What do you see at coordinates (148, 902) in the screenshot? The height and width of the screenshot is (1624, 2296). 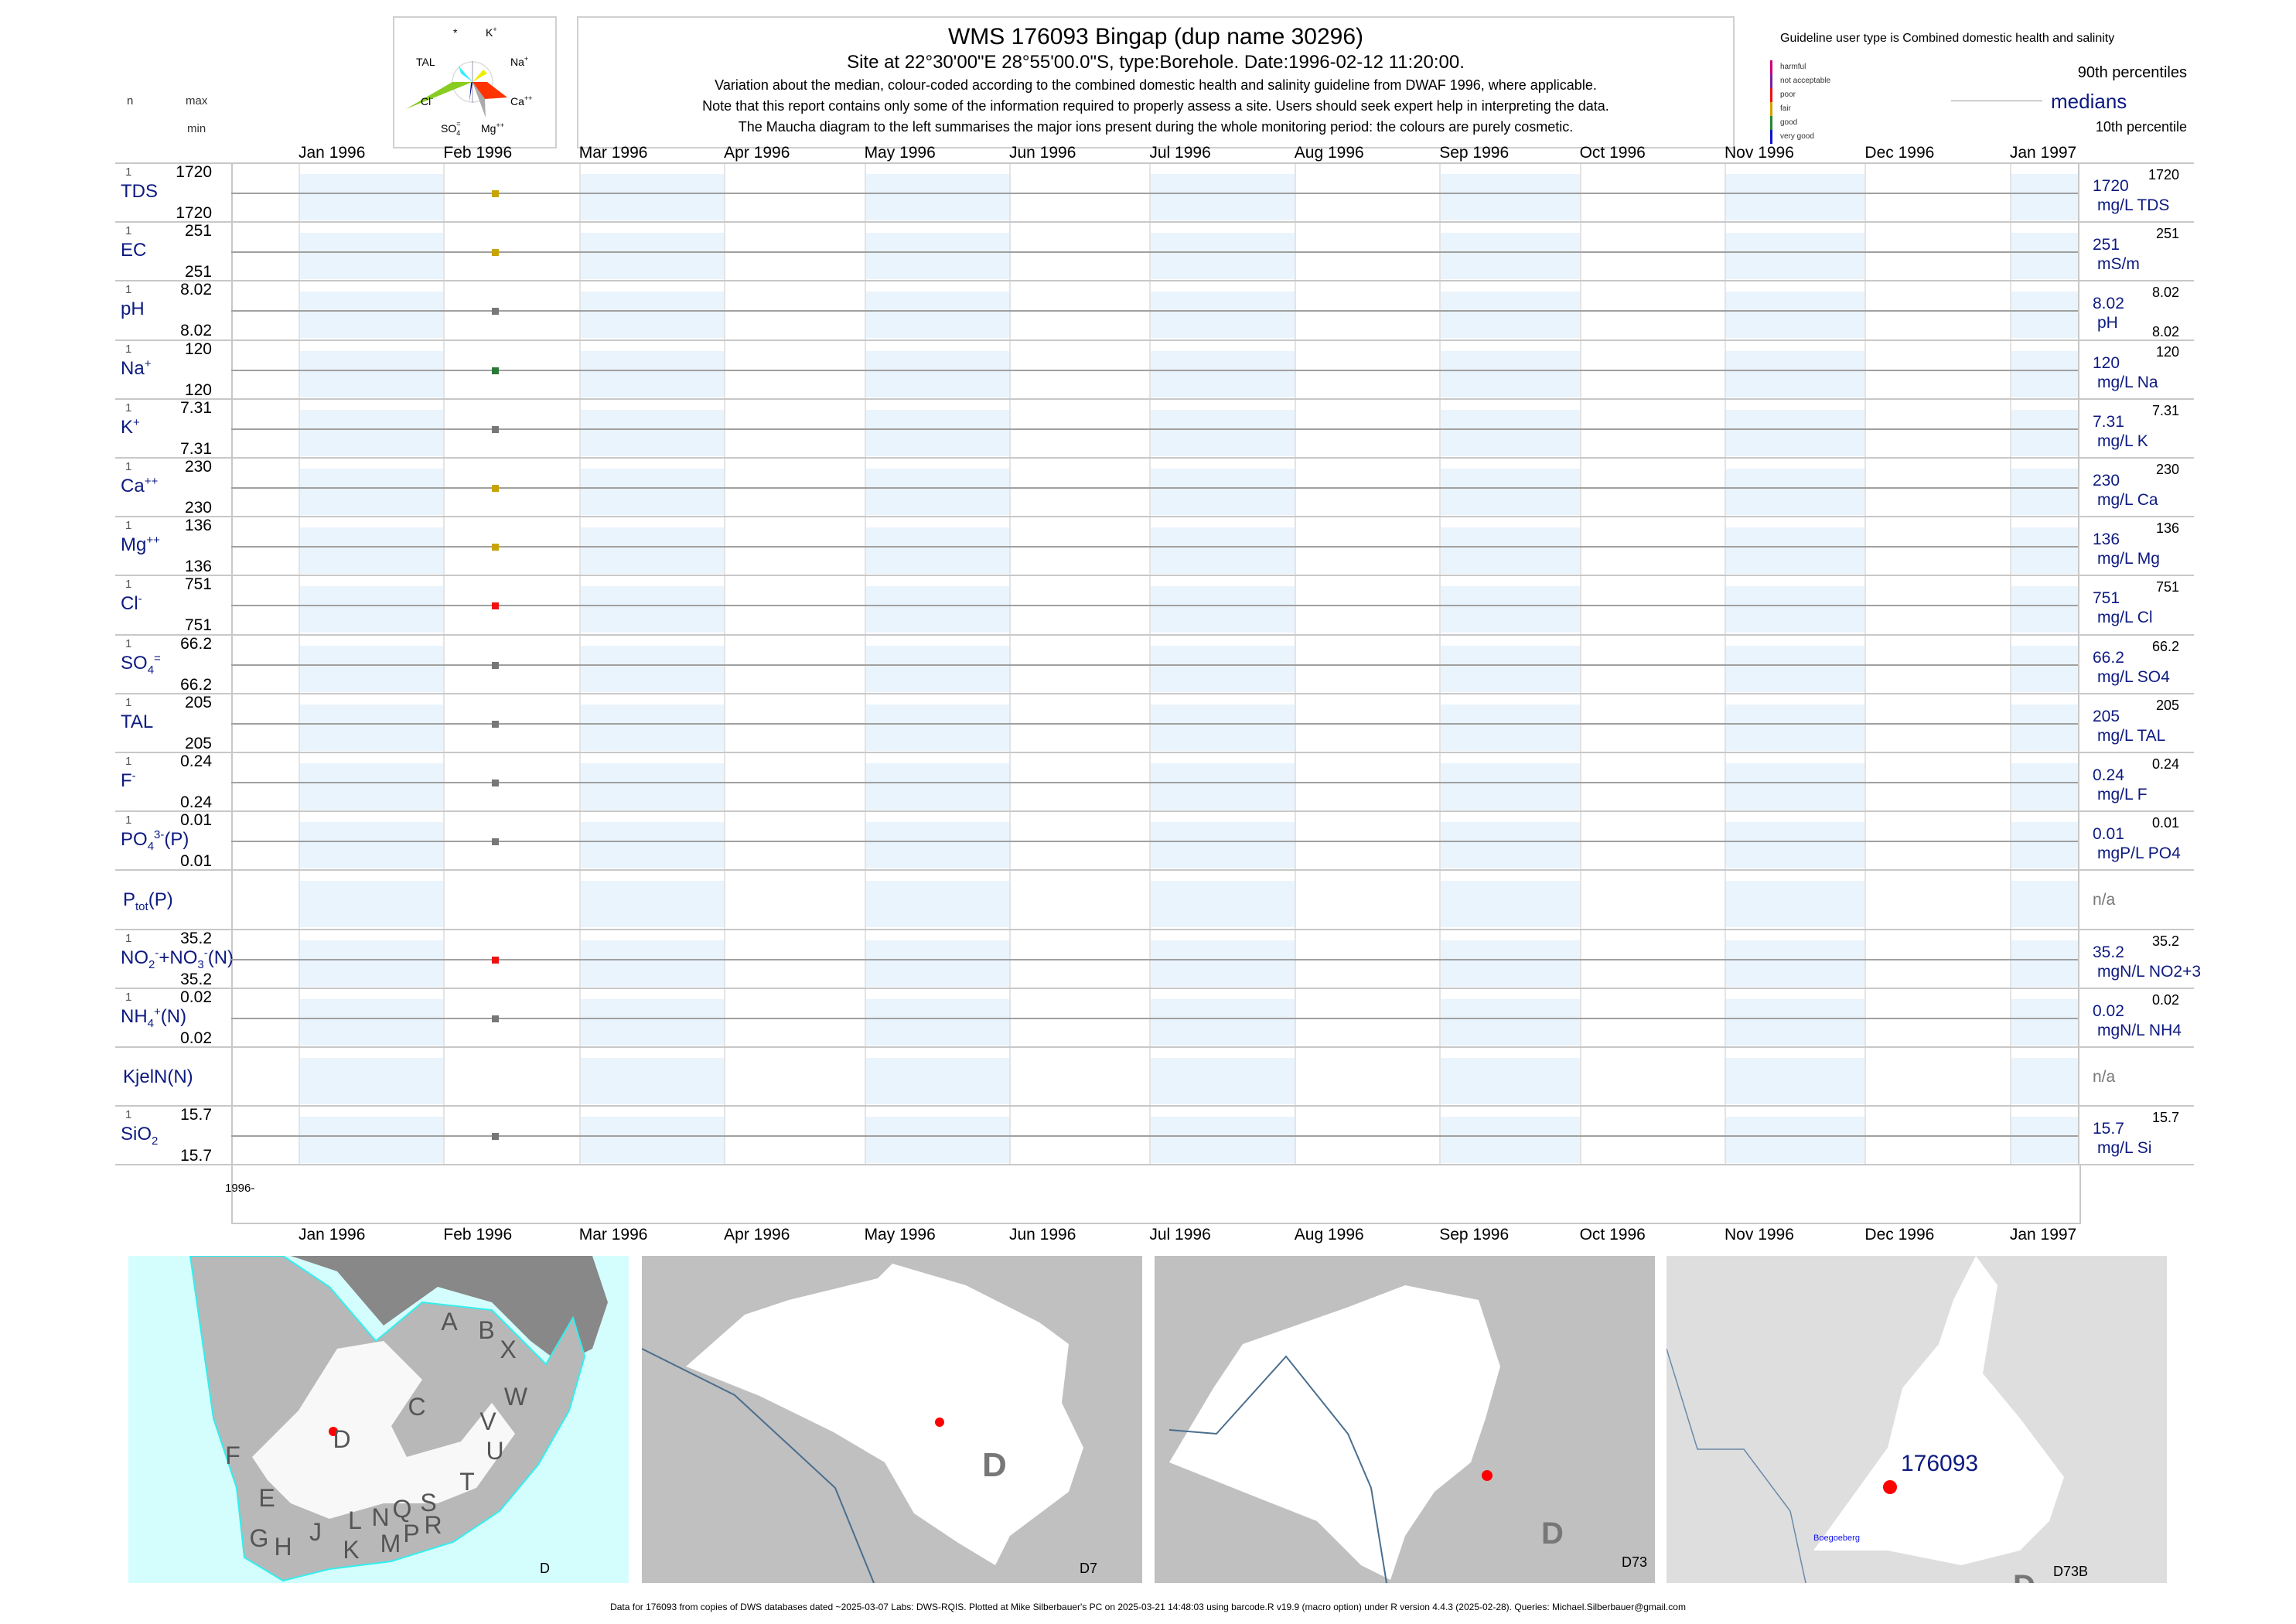 I see `parameter-label: Ptot(P)` at bounding box center [148, 902].